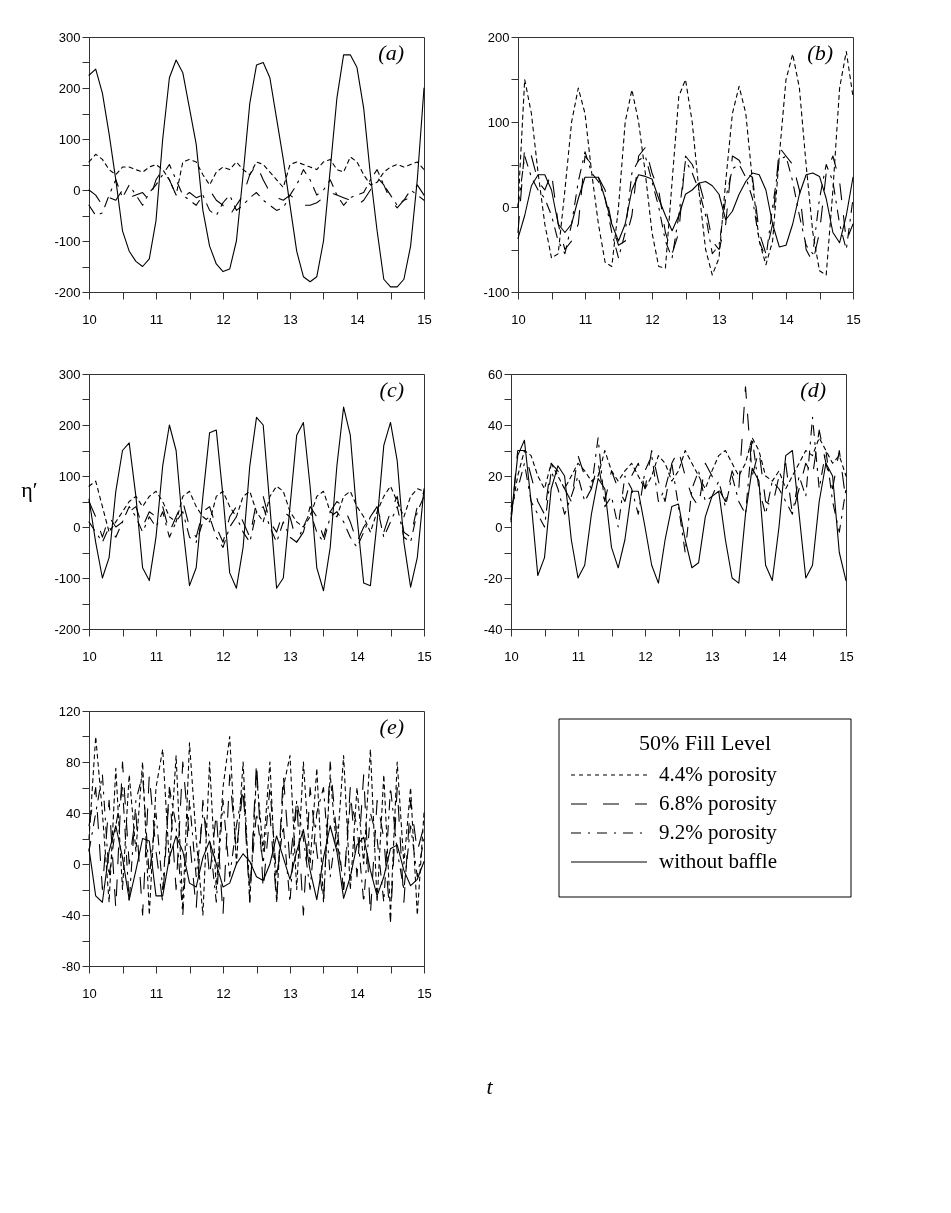 This screenshot has width=951, height=1213. Describe the element at coordinates (391, 52) in the screenshot. I see `annotation: (a)` at that location.